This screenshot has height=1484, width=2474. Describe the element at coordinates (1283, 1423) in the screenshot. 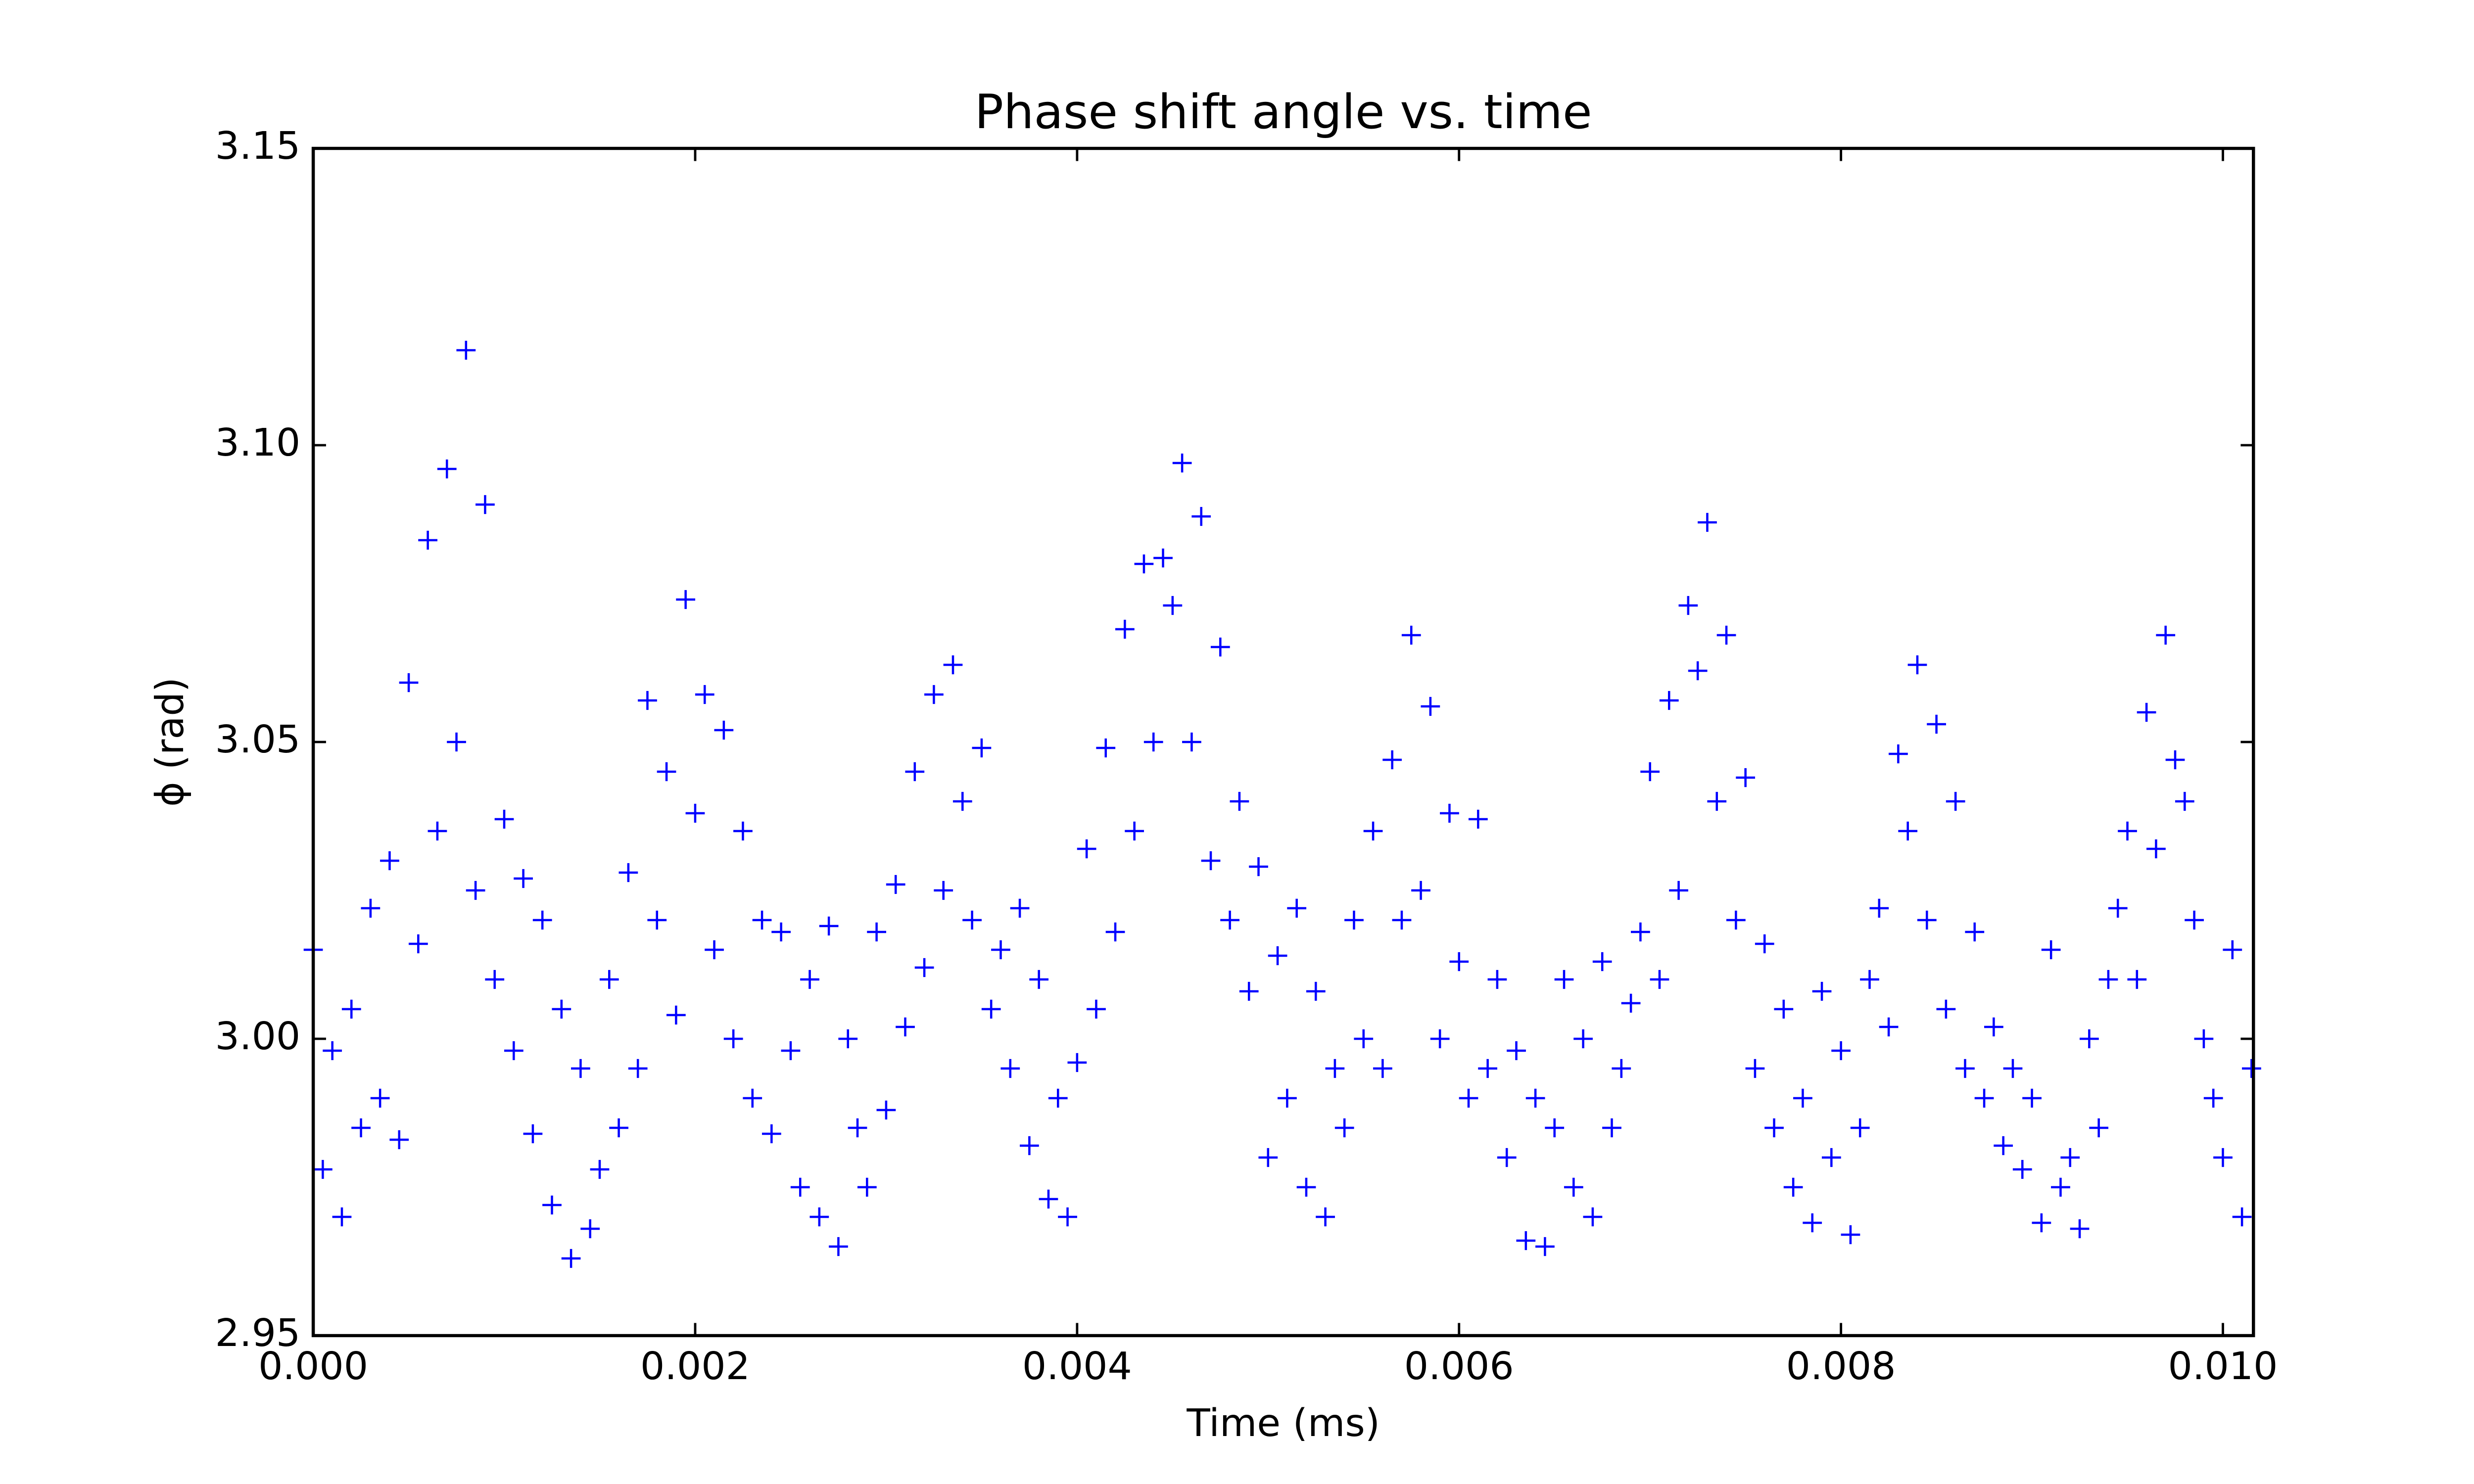

I see `x-axis-label: Time (ms)` at that location.